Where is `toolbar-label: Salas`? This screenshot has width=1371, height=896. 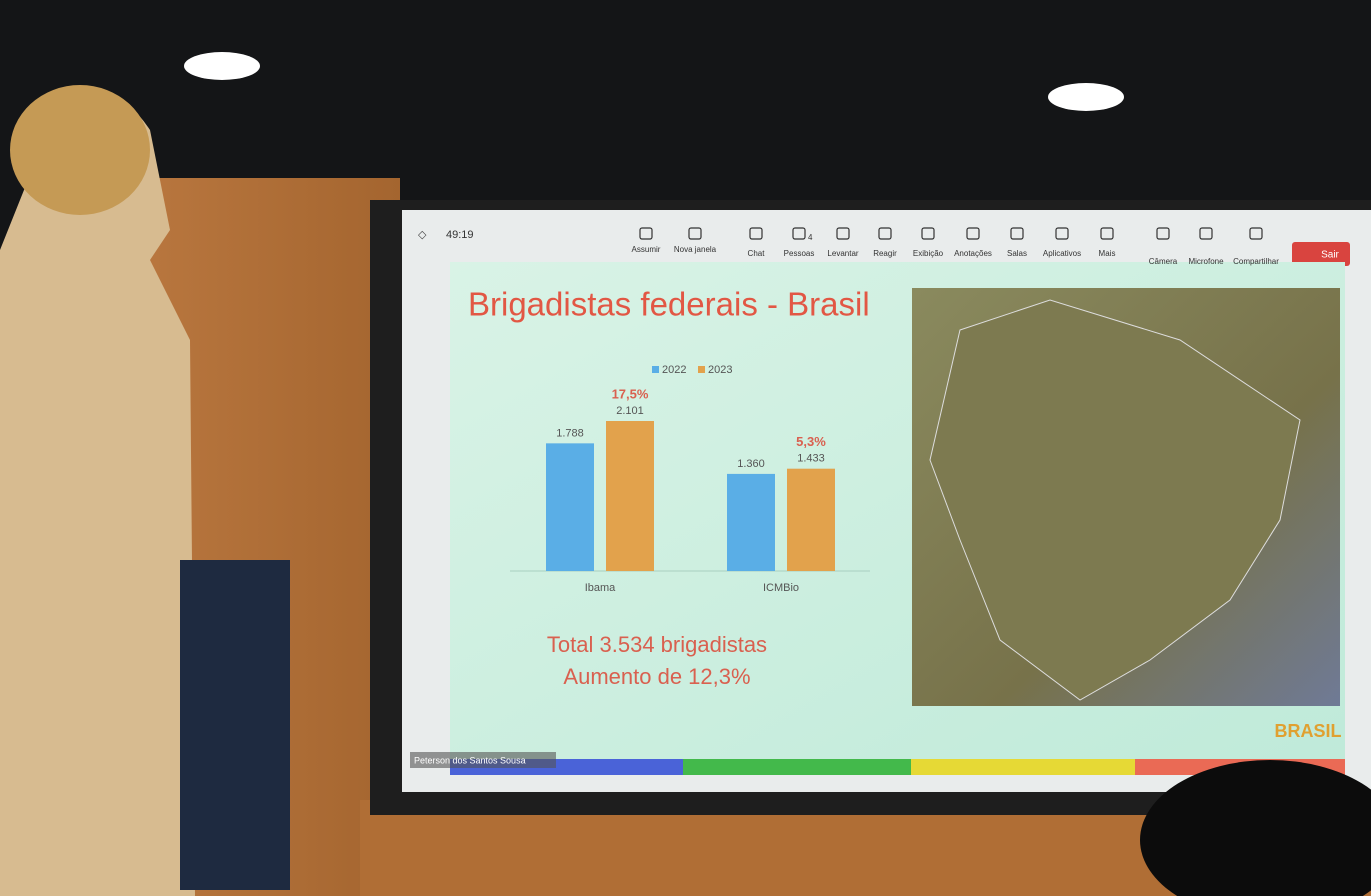
toolbar-label: Salas is located at coordinates (1017, 253).